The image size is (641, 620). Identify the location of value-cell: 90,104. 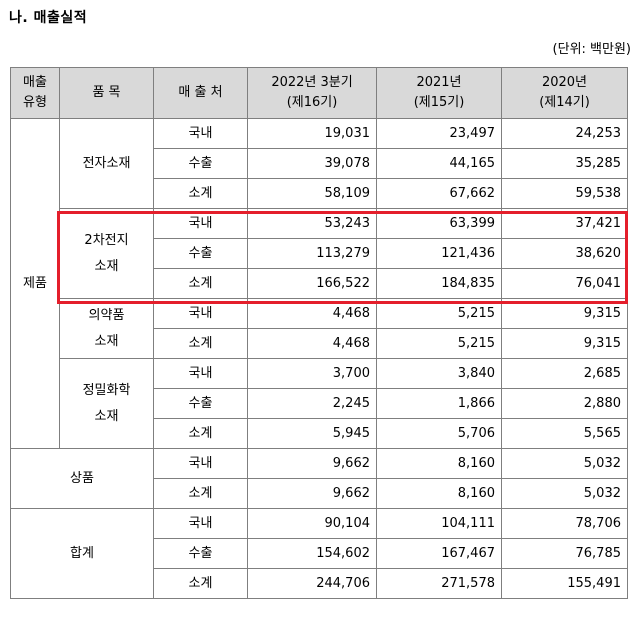
(312, 523).